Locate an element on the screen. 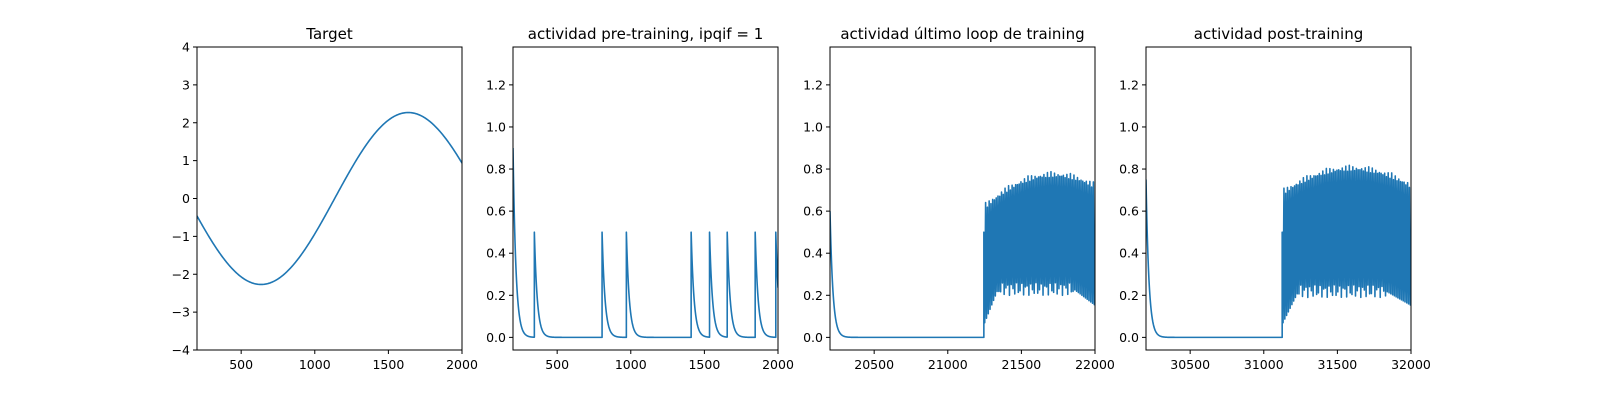 This screenshot has height=400, width=1600. chart-title: Target is located at coordinates (329, 34).